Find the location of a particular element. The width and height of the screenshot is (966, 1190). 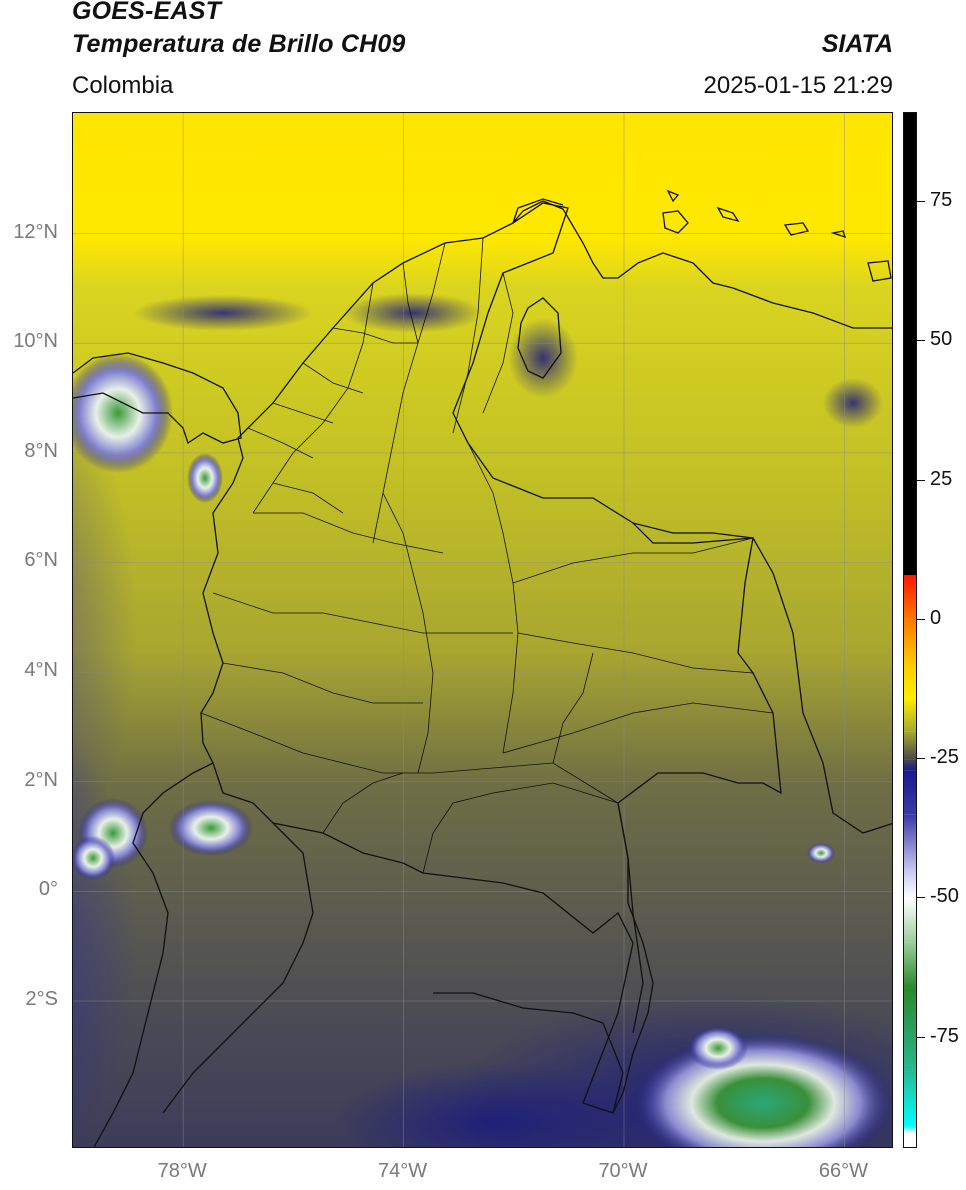

colorbar-tick-label: -25 is located at coordinates (944, 757).